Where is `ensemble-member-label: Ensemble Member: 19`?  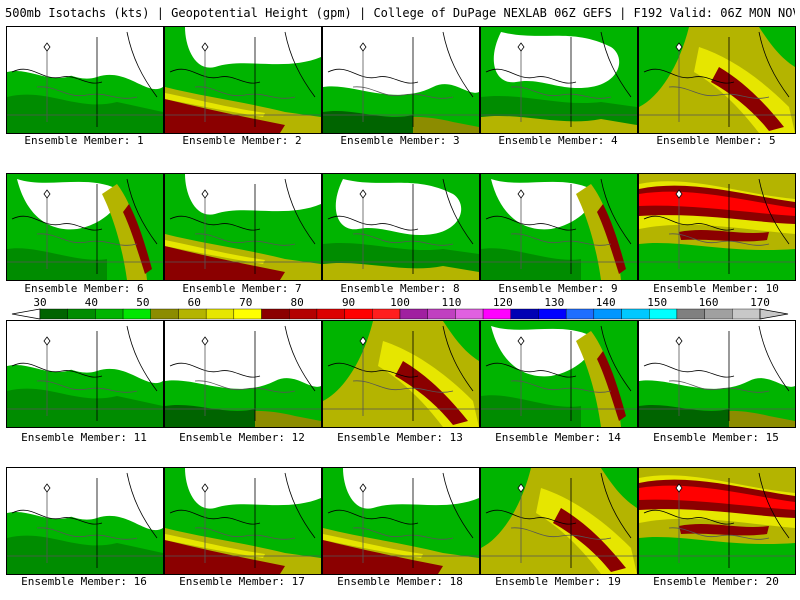
ensemble-member-label: Ensemble Member: 19 is located at coordinates (558, 581).